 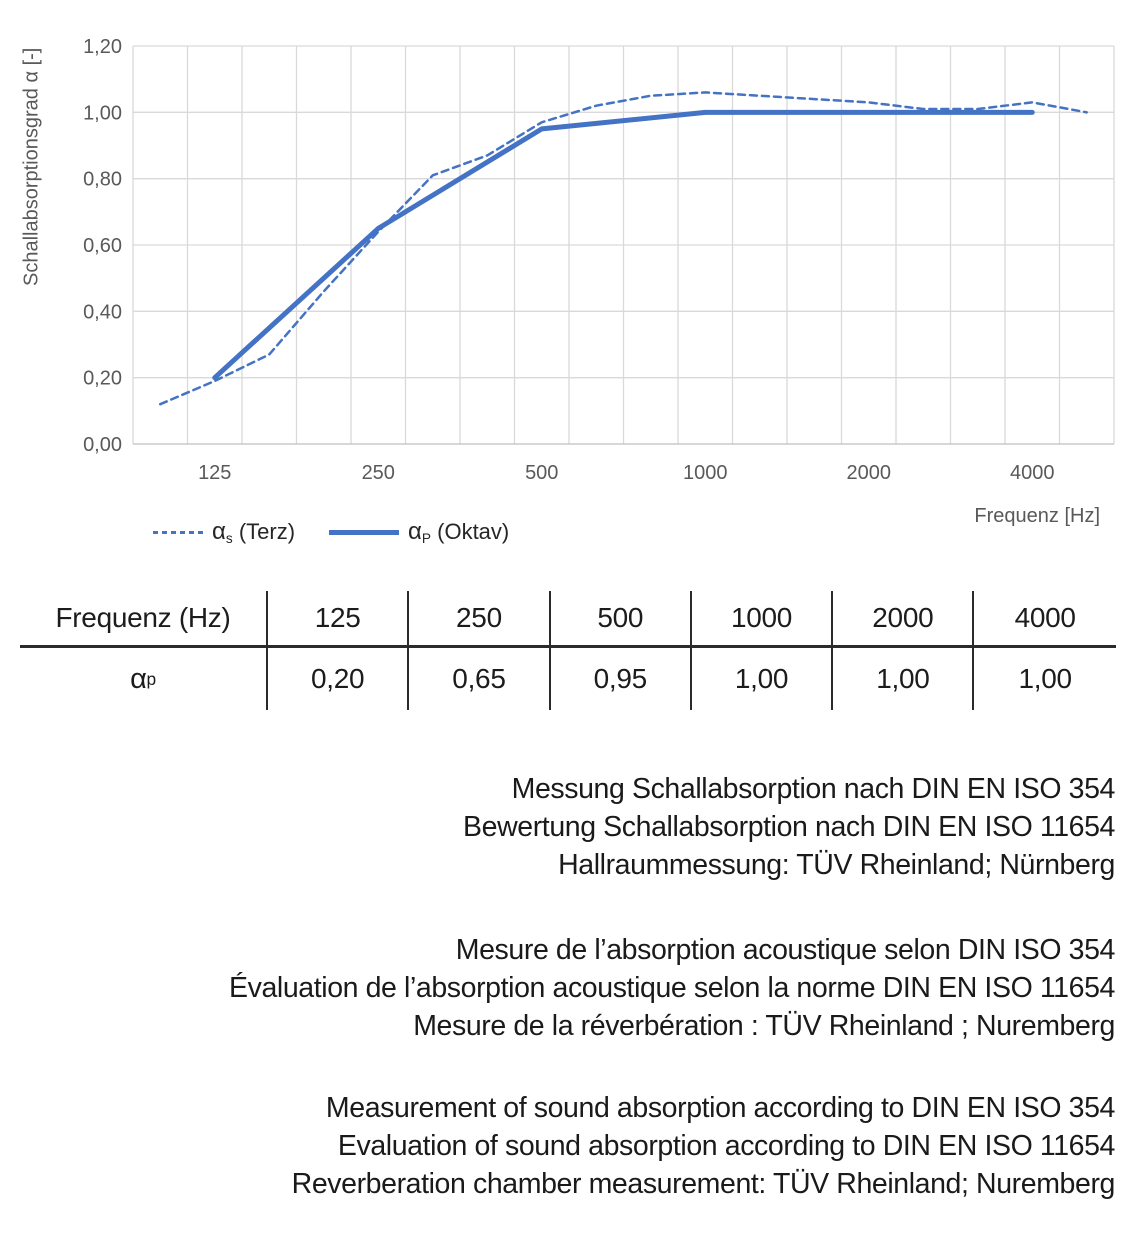 What do you see at coordinates (763, 679) in the screenshot?
I see `table-value-1000: 1,00` at bounding box center [763, 679].